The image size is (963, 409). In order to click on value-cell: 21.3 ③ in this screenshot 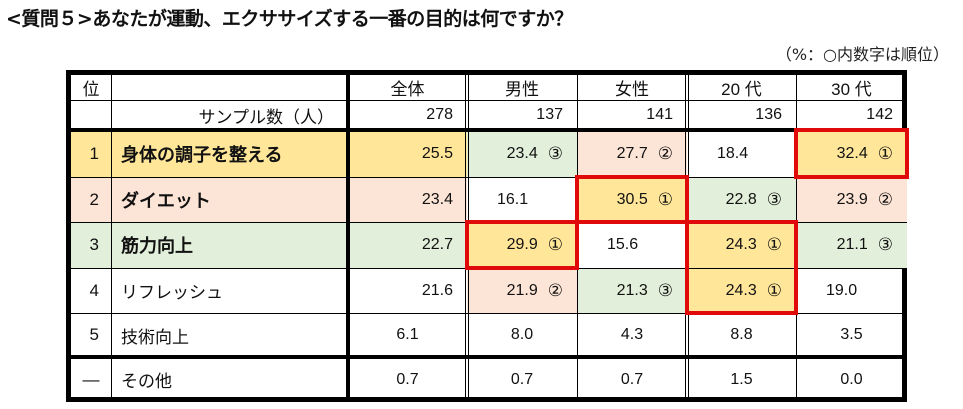, I will do `click(632, 290)`.